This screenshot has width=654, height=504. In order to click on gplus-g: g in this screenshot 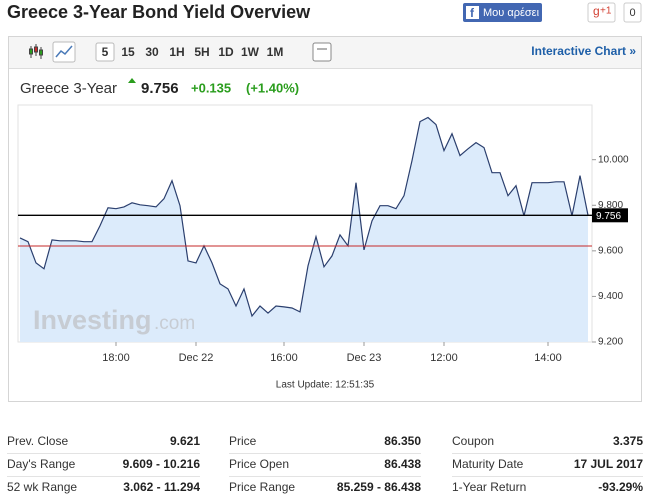, I will do `click(596, 11)`.